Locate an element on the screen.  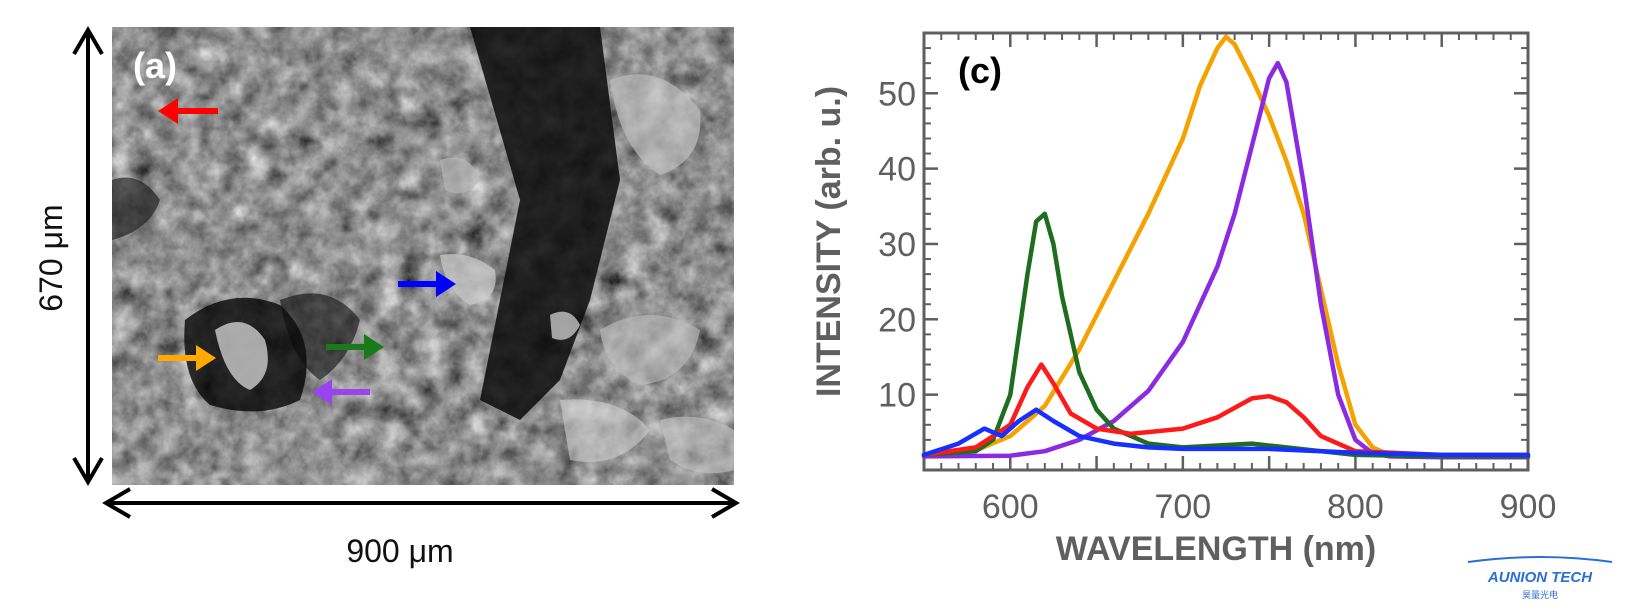
y-tick-label: 10 is located at coordinates (897, 396).